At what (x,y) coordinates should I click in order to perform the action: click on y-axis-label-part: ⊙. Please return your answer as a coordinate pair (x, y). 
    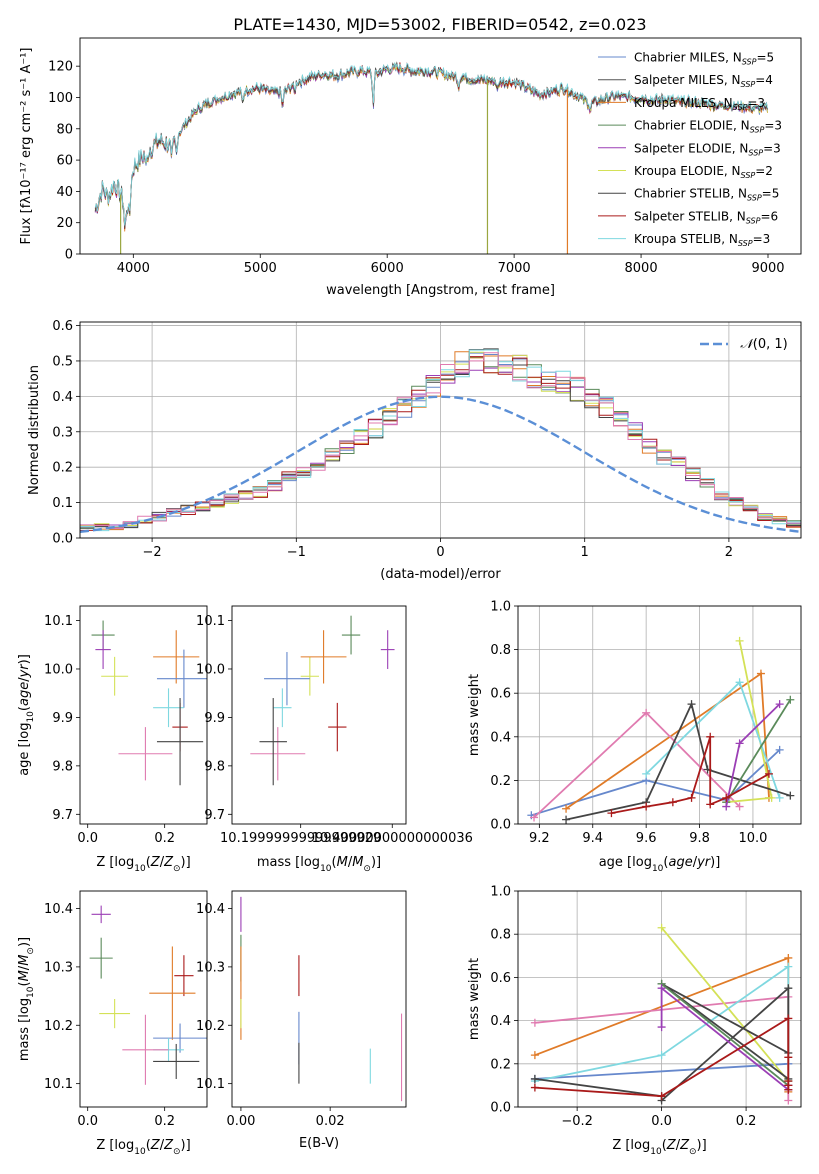
    Looking at the image, I should click on (31, 951).